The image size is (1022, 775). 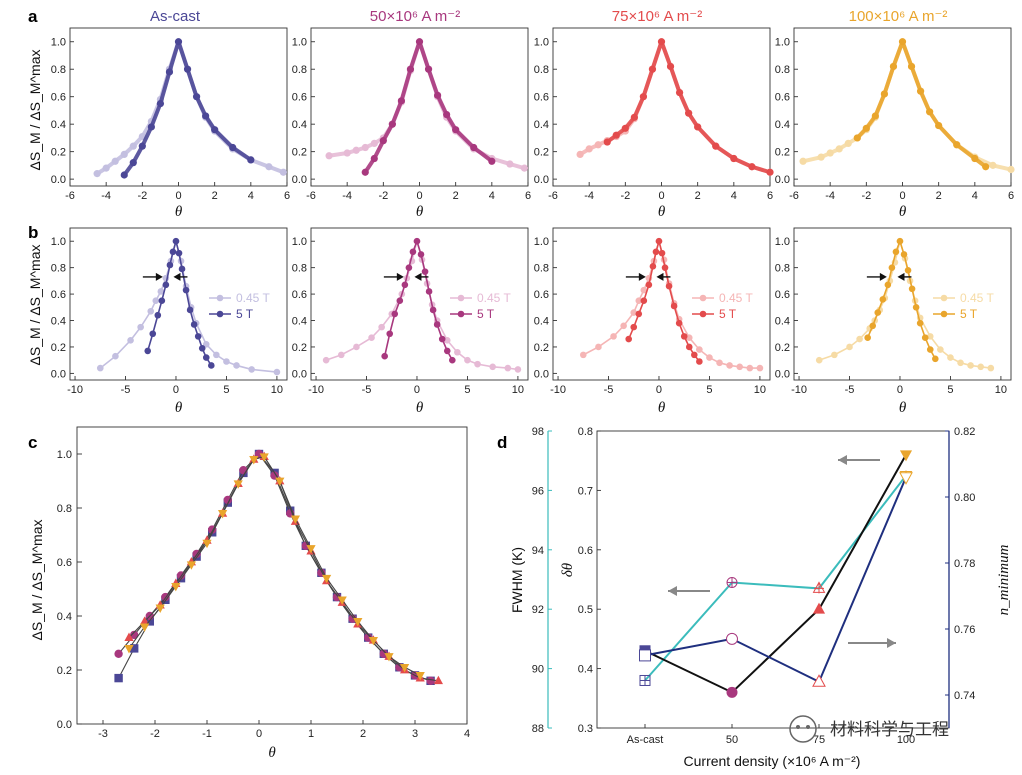 I want to click on y-tick-label: 0.8, so click(x=58, y=269).